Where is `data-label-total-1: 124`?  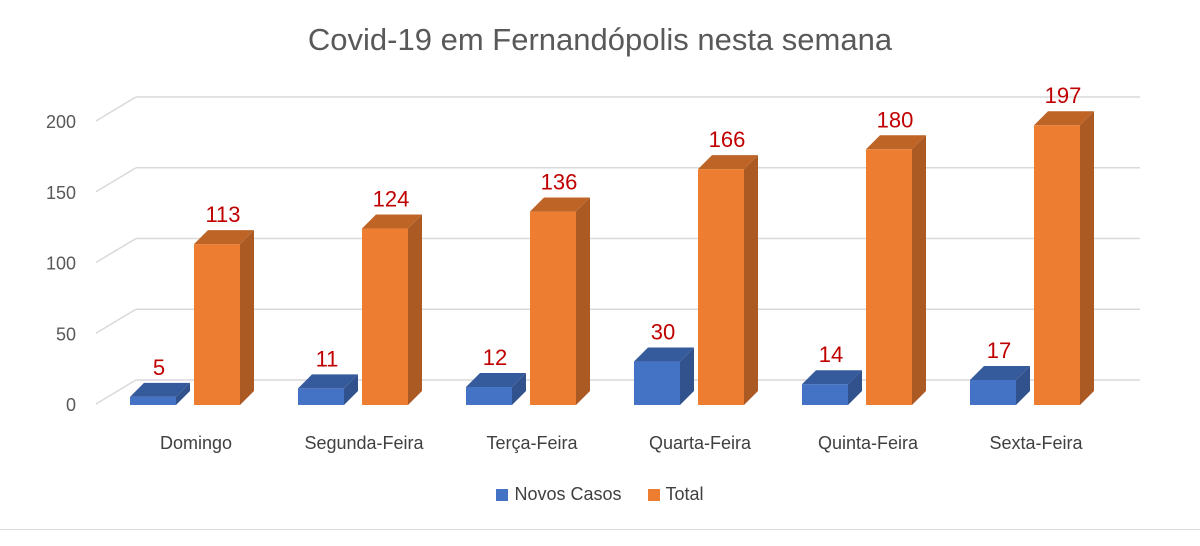 data-label-total-1: 124 is located at coordinates (391, 199).